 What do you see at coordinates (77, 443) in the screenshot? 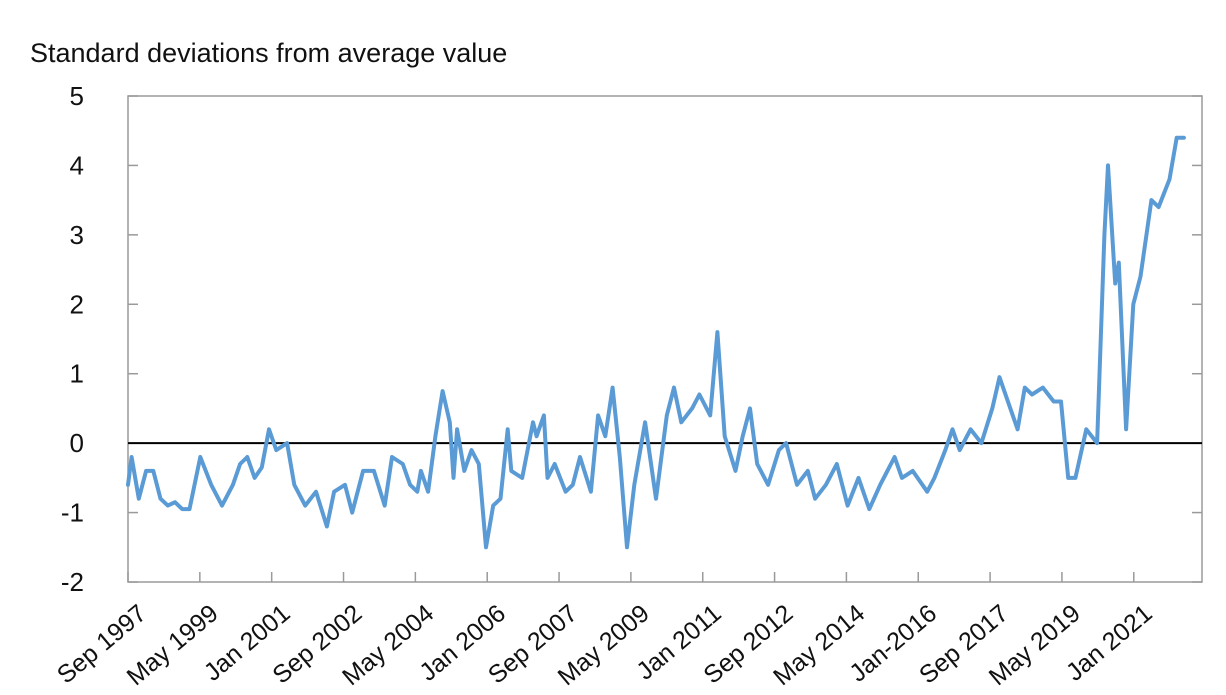
I see `y-tick-label: 0` at bounding box center [77, 443].